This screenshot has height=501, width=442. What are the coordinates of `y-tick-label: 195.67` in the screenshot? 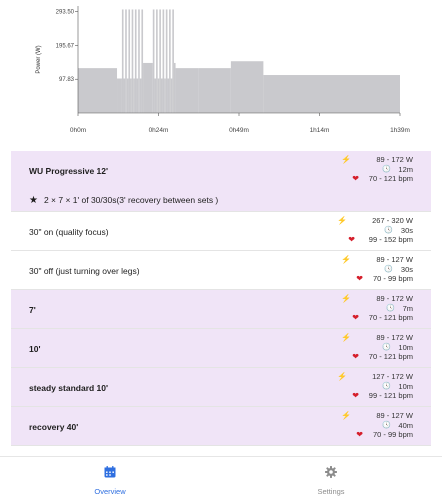 It's located at (65, 46).